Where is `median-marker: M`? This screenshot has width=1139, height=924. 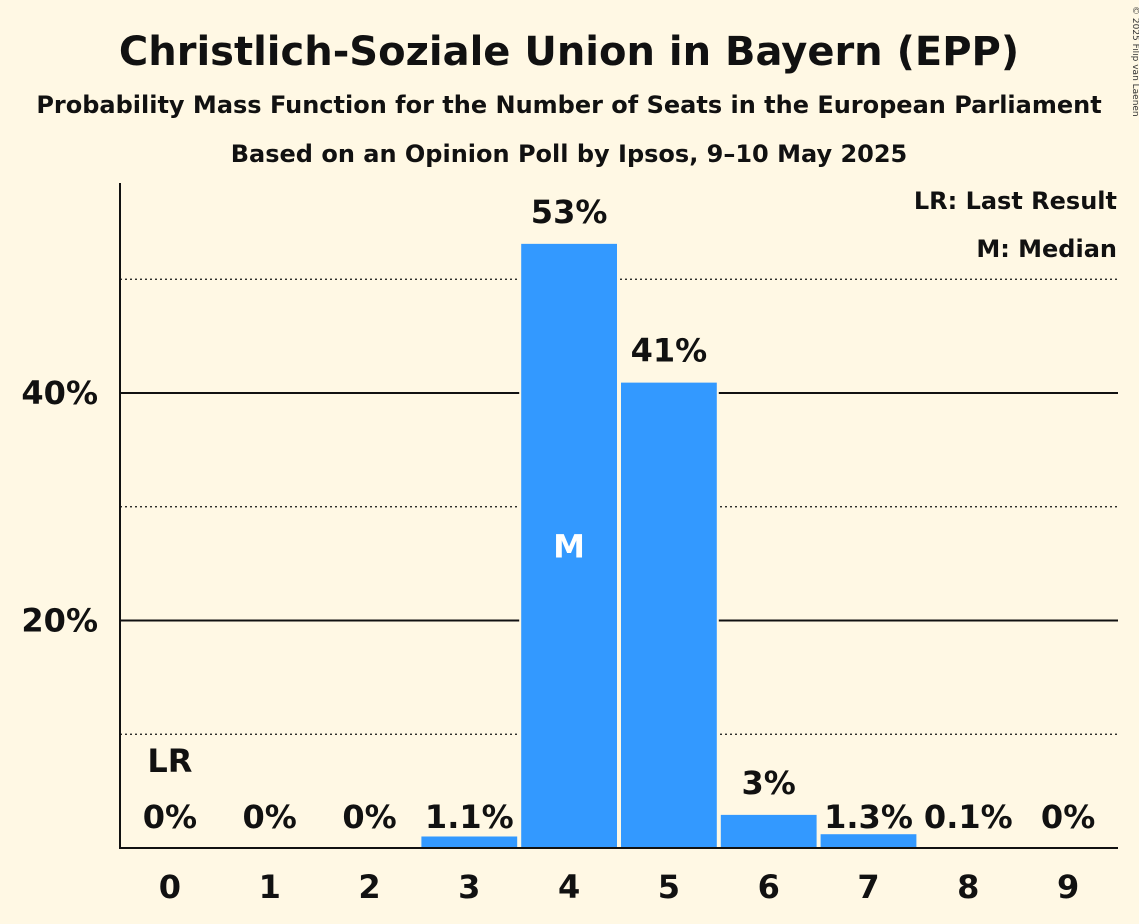 median-marker: M is located at coordinates (569, 546).